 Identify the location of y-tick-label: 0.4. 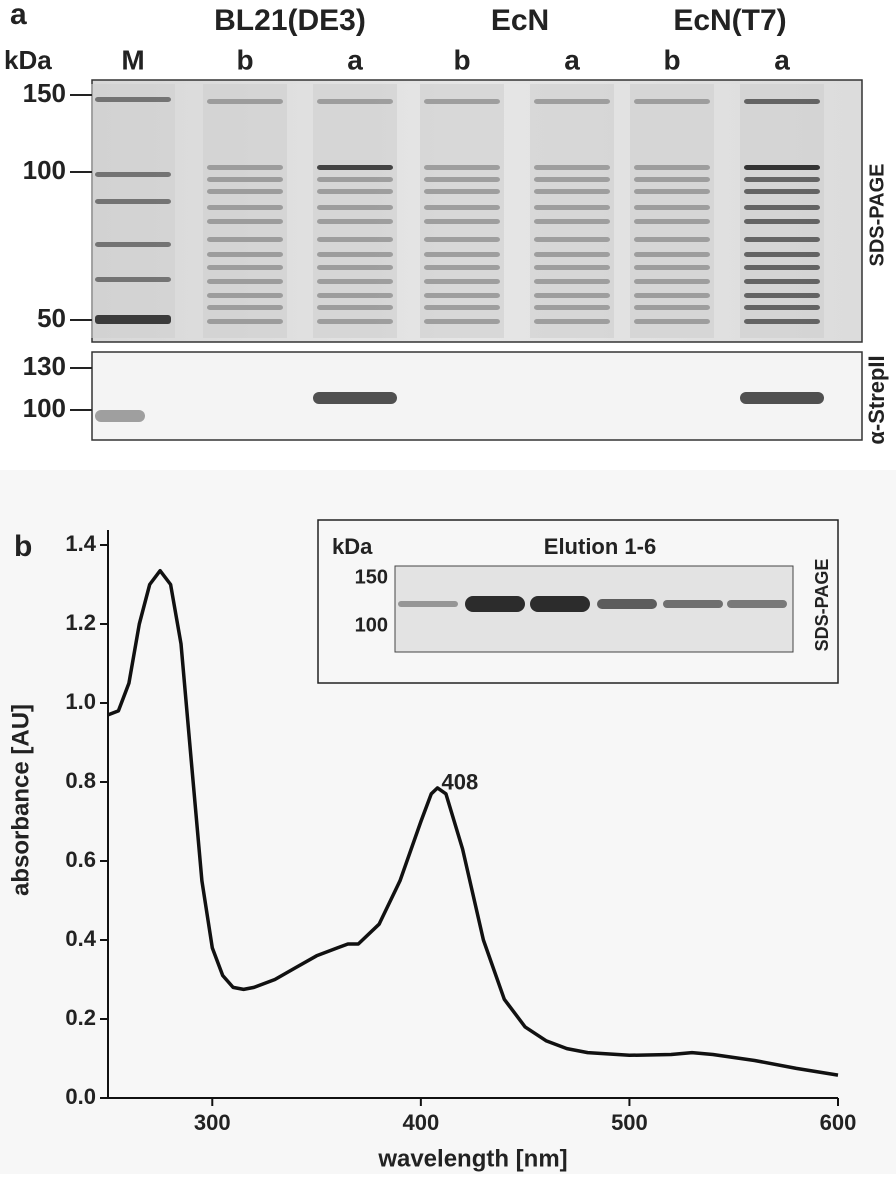
(80, 938).